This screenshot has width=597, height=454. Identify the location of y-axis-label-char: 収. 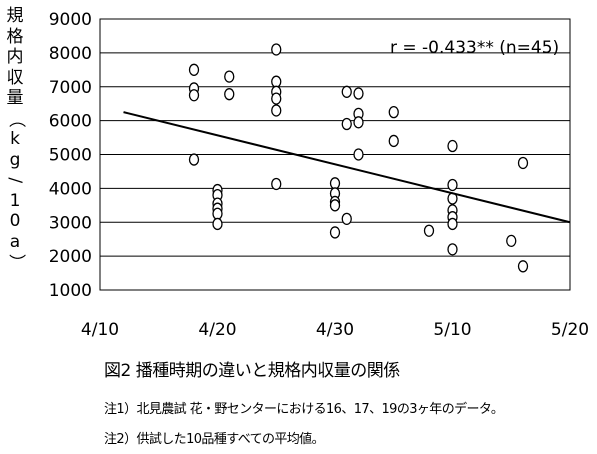
(15, 77).